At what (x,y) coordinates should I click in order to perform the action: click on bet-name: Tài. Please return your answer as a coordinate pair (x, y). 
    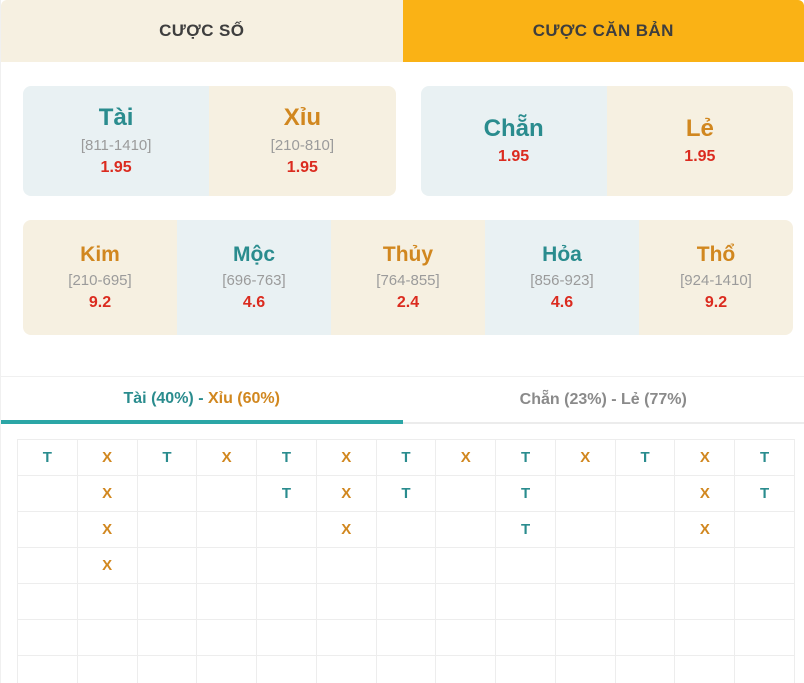
    Looking at the image, I should click on (116, 118).